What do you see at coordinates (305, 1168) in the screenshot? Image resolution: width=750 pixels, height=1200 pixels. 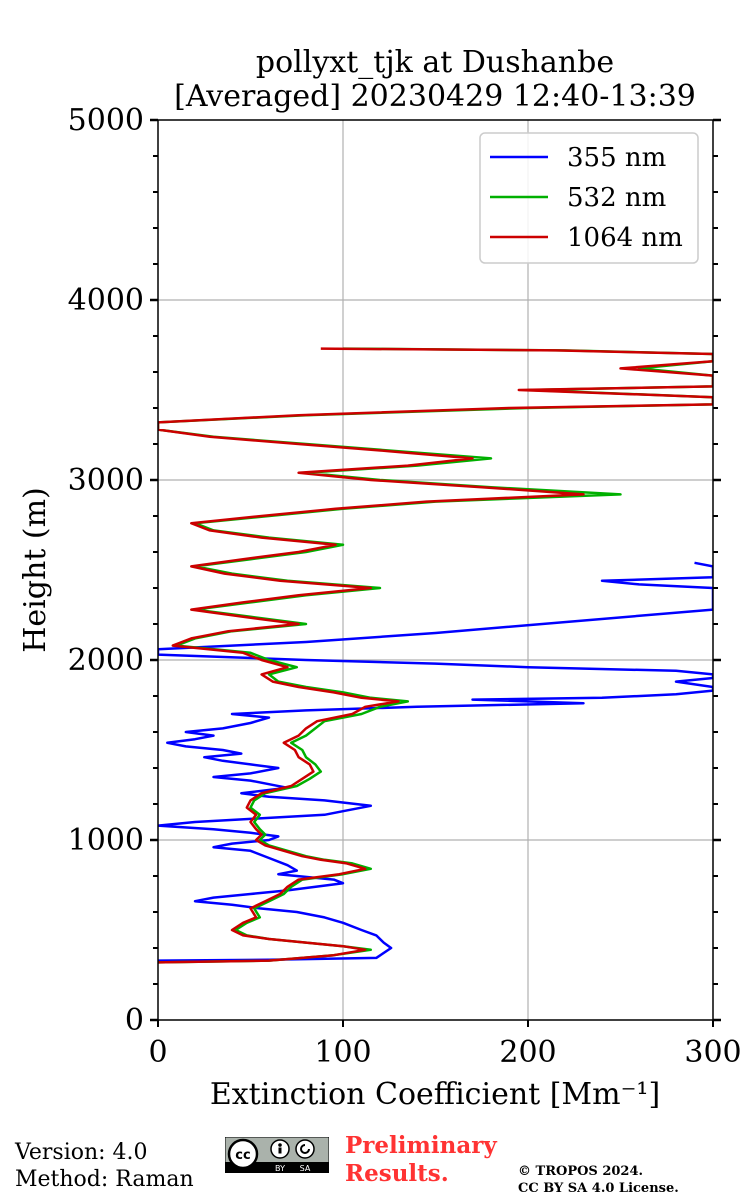 I see `cc-sa-text: SA` at bounding box center [305, 1168].